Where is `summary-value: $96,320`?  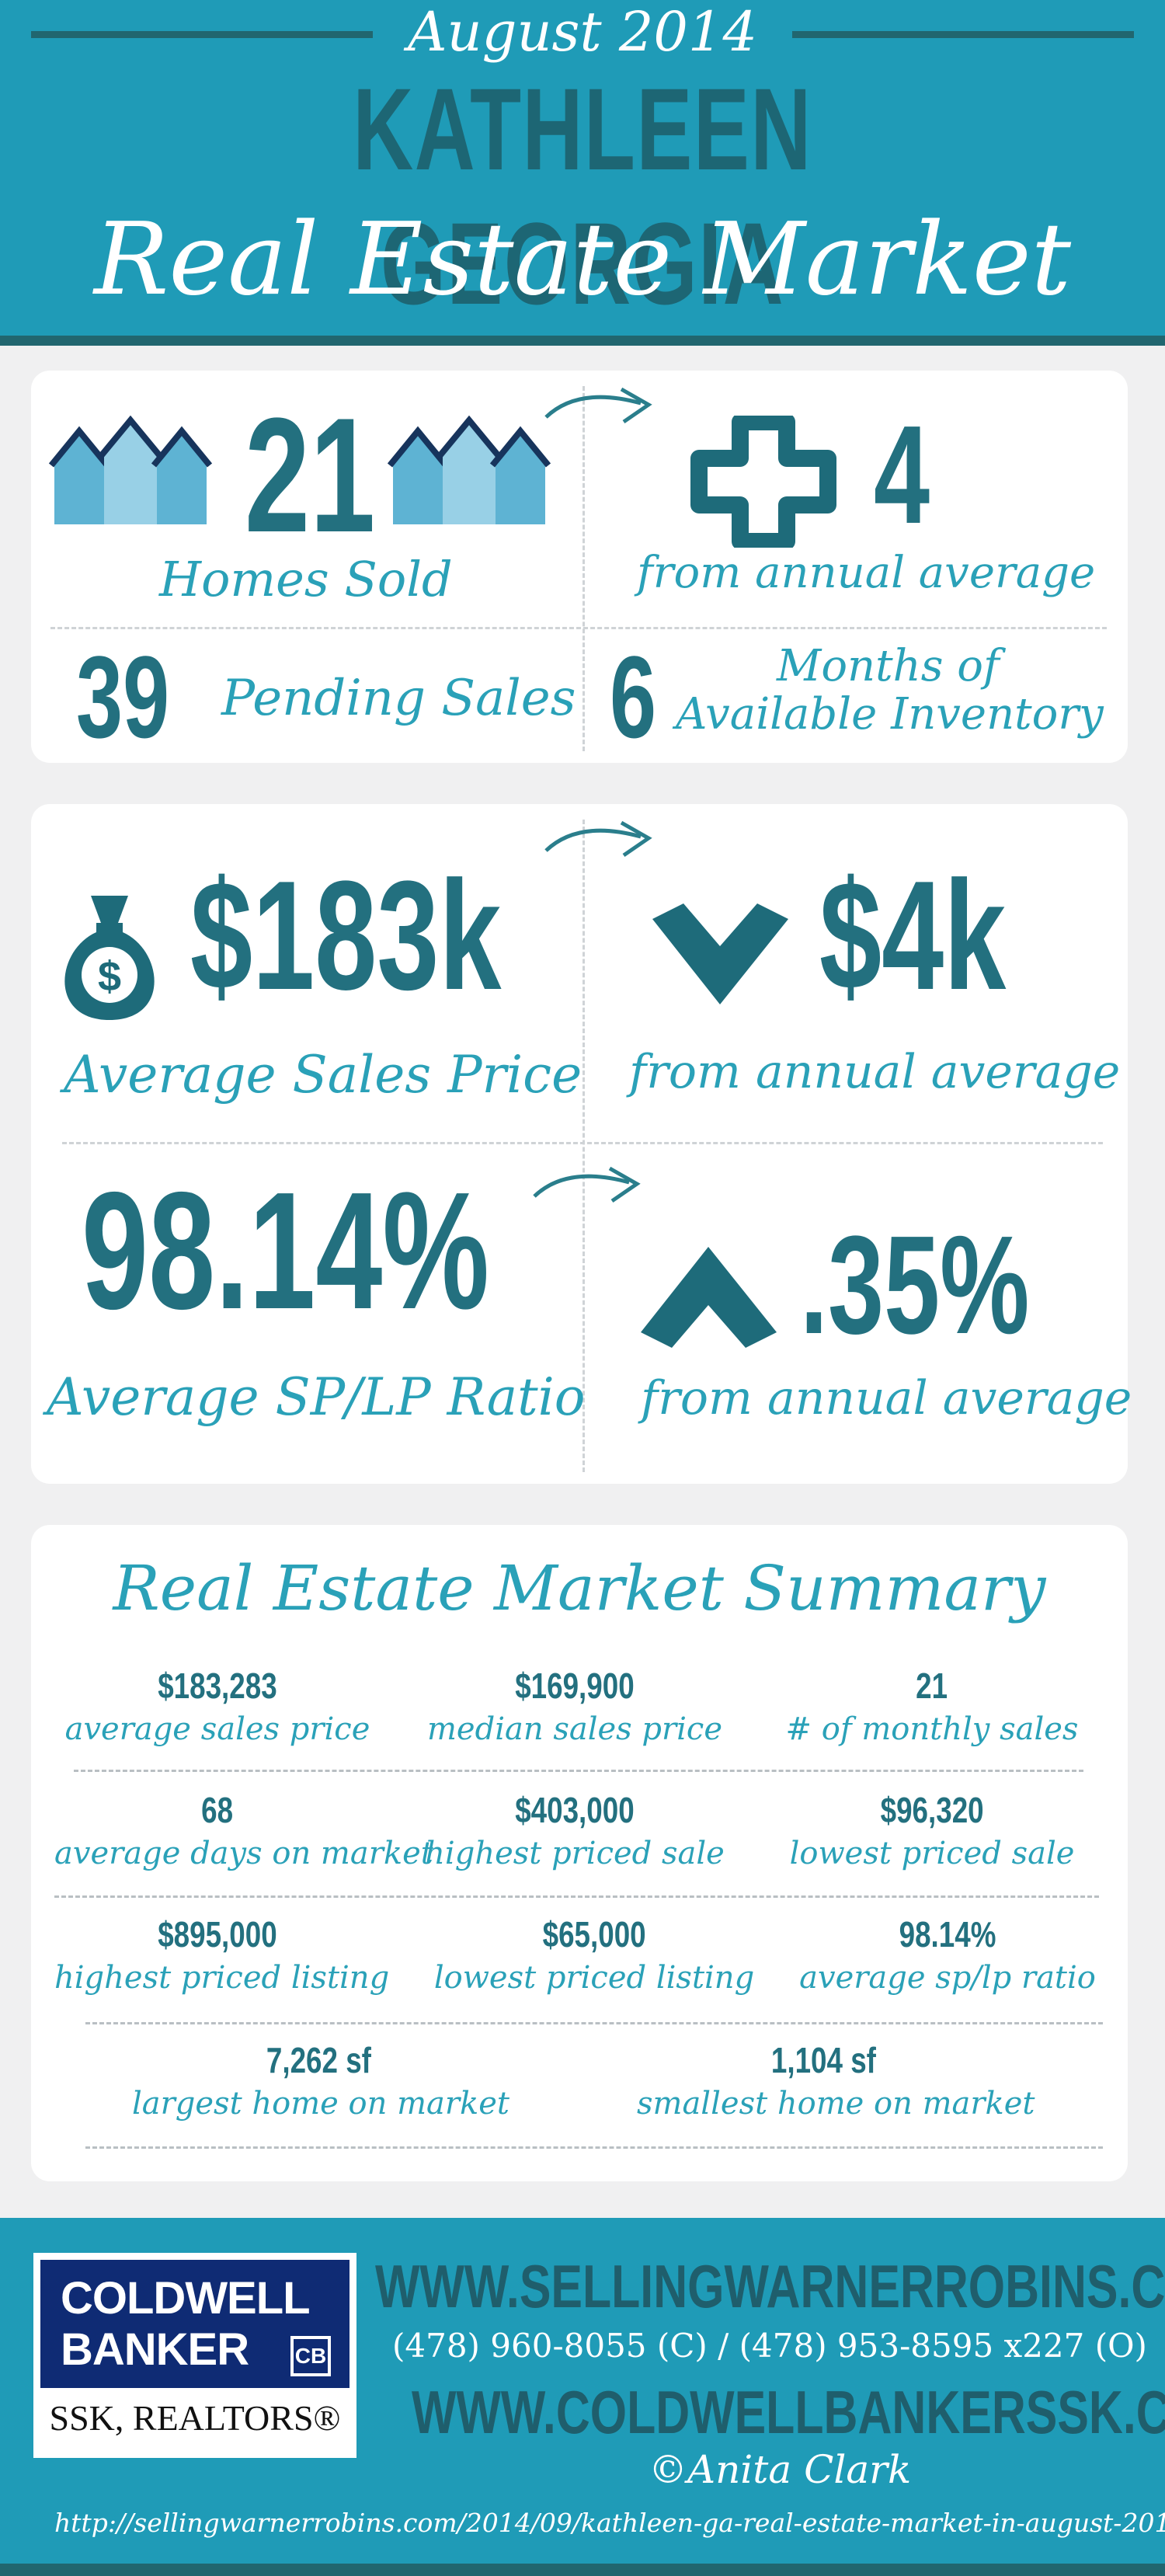 summary-value: $96,320 is located at coordinates (932, 1810).